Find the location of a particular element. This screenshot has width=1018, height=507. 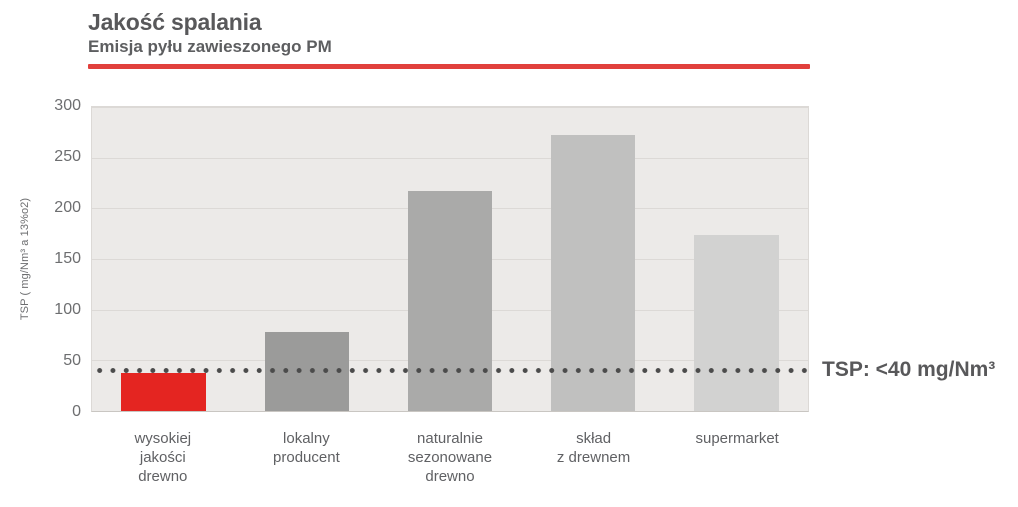

title-divider is located at coordinates (449, 66).